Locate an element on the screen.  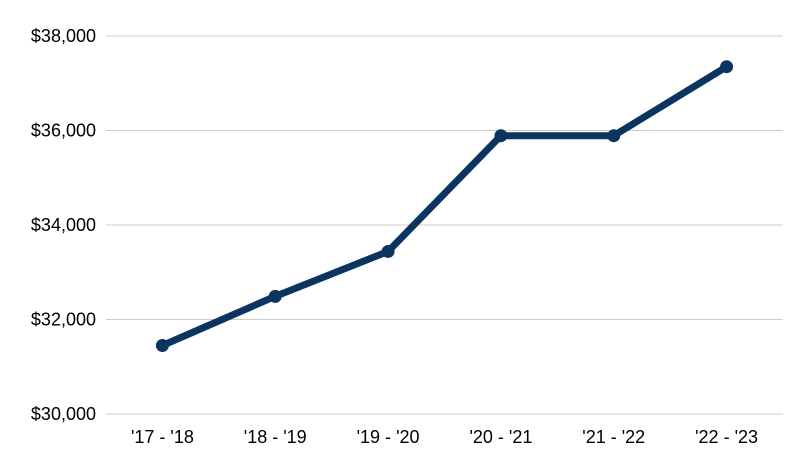
x-tick-label: '18 - '19 is located at coordinates (275, 437).